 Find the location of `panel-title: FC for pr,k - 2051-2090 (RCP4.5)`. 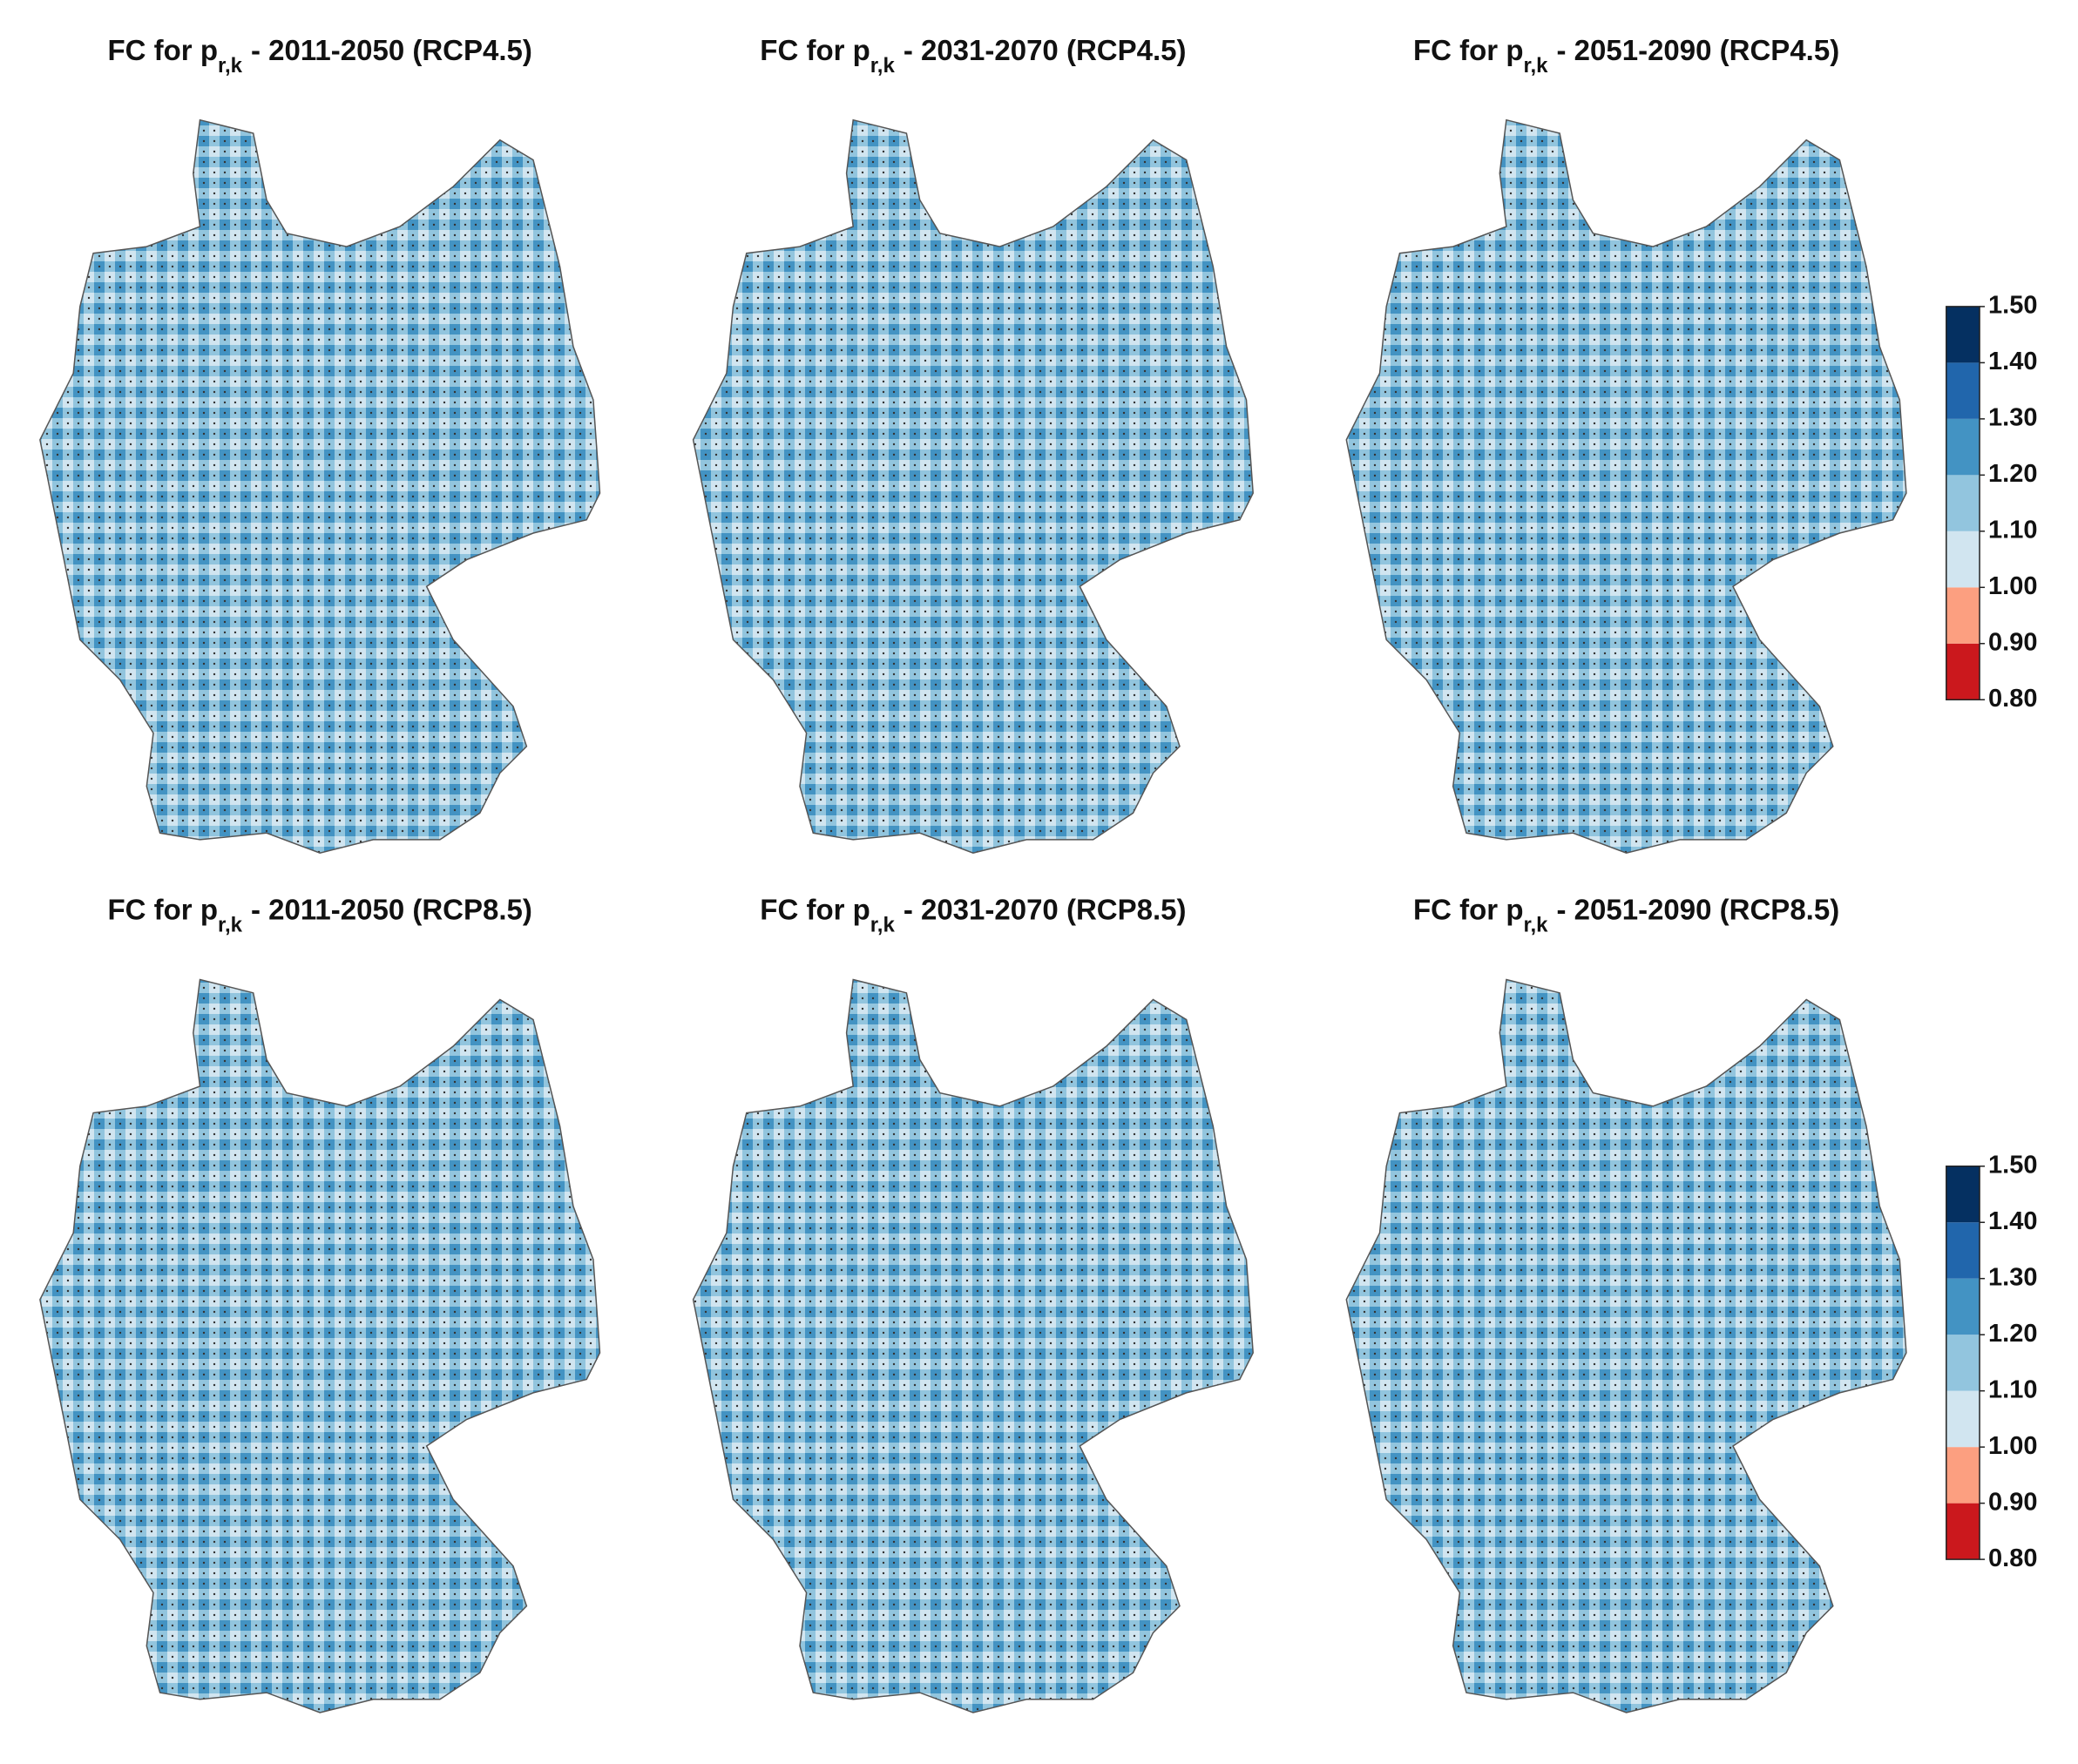

panel-title: FC for pr,k - 2051-2090 (RCP4.5) is located at coordinates (1626, 56).